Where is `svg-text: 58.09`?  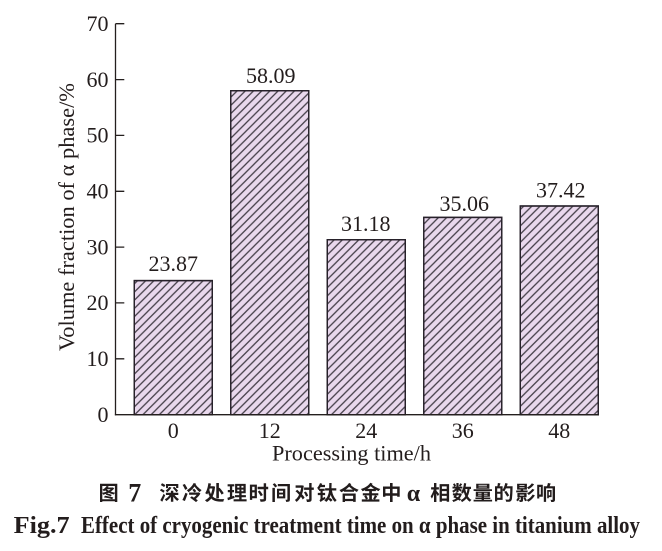 svg-text: 58.09 is located at coordinates (271, 75).